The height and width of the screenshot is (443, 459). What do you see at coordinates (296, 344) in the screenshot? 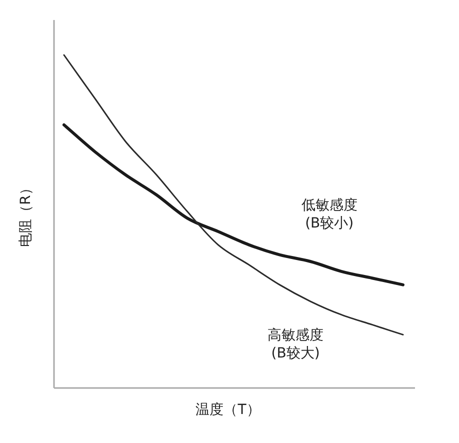
I see `series-label: 高敏感度 (B较大)` at bounding box center [296, 344].